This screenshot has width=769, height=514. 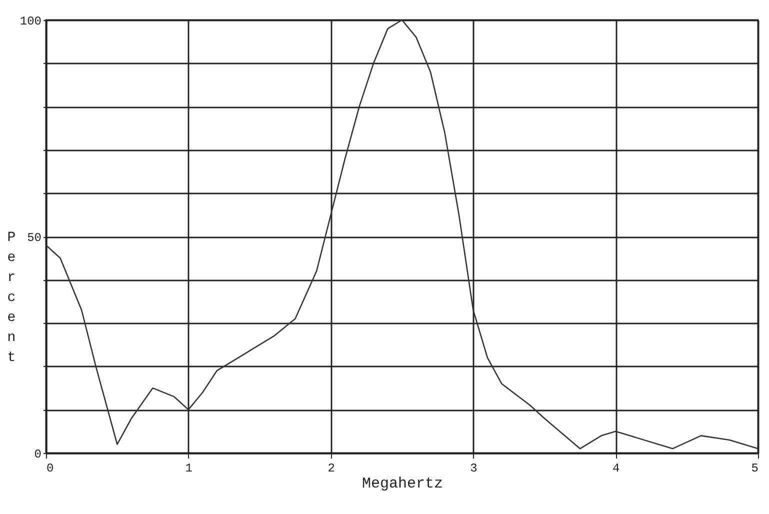 What do you see at coordinates (31, 21) in the screenshot?
I see `y-tick-label: 100` at bounding box center [31, 21].